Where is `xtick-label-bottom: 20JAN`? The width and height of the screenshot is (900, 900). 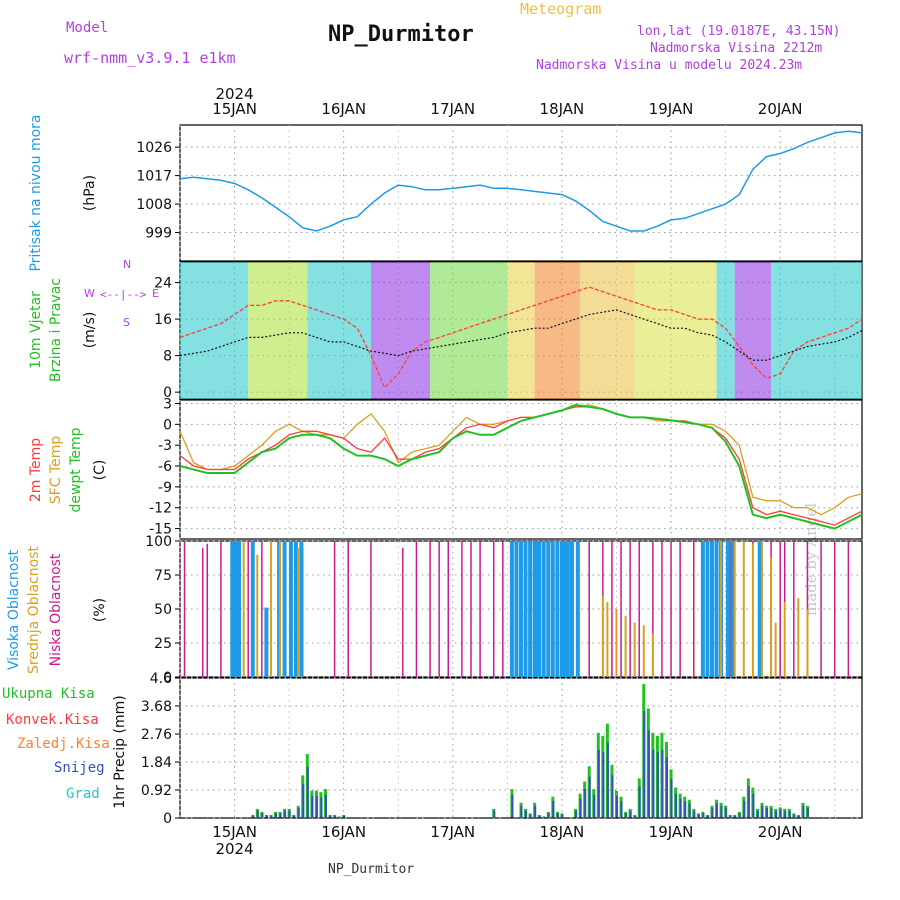 xtick-label-bottom: 20JAN is located at coordinates (780, 832).